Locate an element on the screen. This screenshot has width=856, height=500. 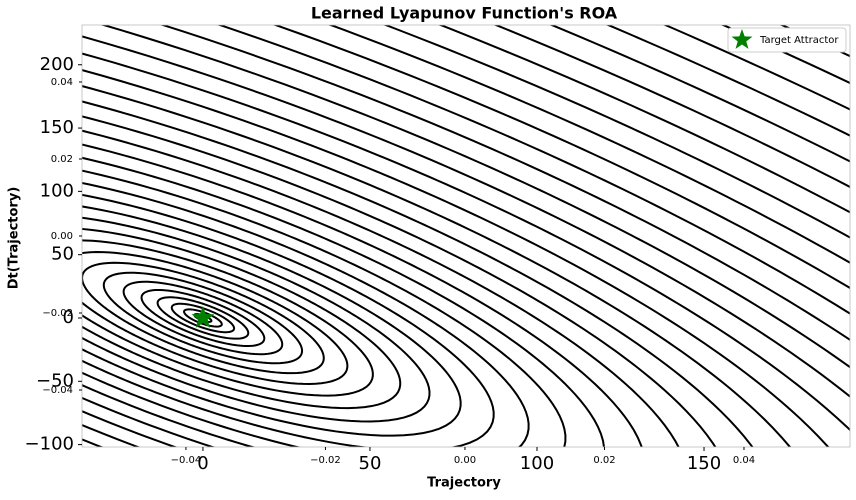
y-tick-label: −100 is located at coordinates (49, 444).